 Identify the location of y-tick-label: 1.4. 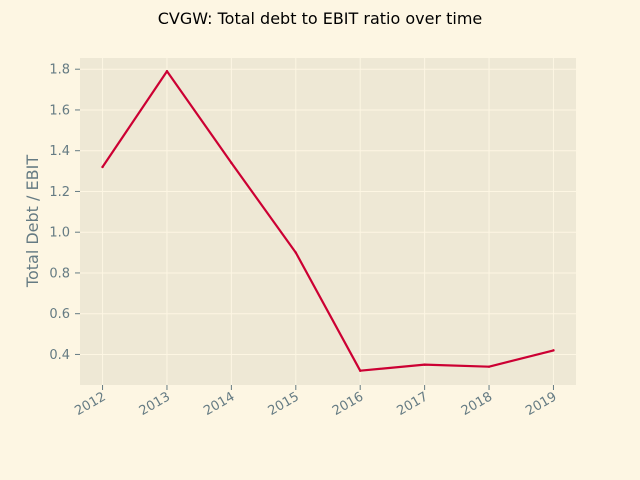
(59, 151).